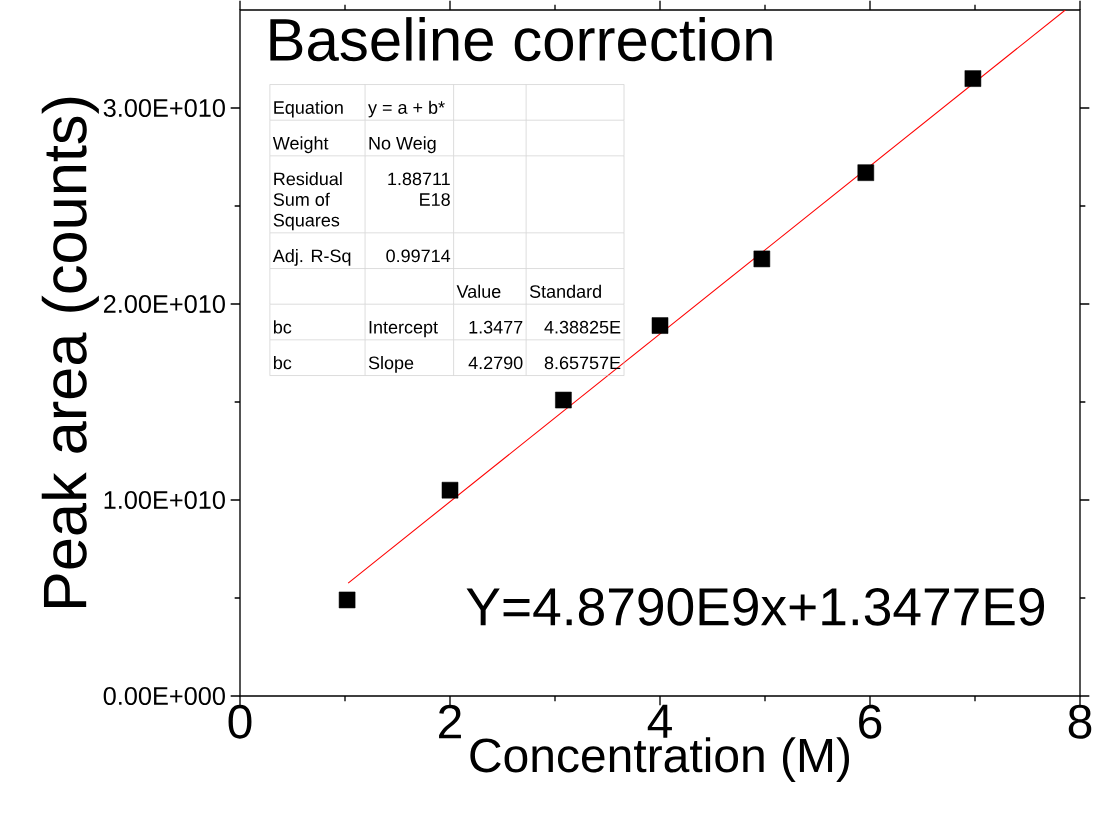 Image resolution: width=1099 pixels, height=814 pixels. I want to click on annotation: y = a + b*, so click(406, 109).